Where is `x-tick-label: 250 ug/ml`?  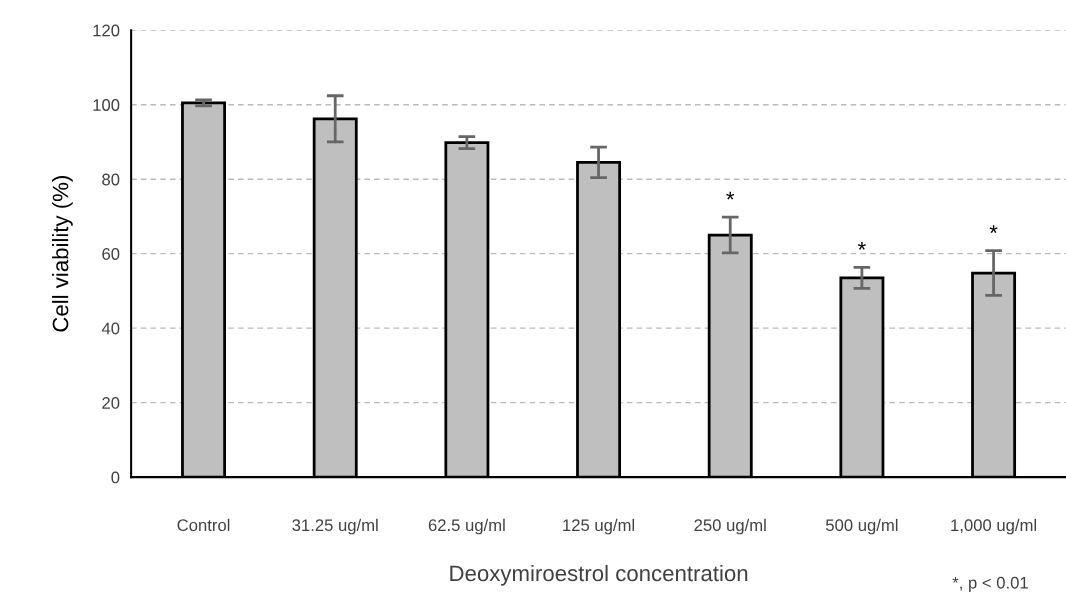
x-tick-label: 250 ug/ml is located at coordinates (730, 526).